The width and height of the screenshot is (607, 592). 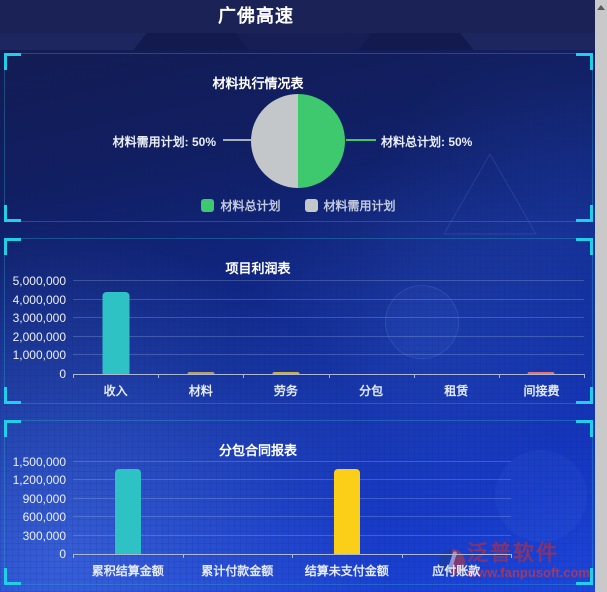 I want to click on x-axis-category-label: 累计付款金额, so click(x=237, y=571).